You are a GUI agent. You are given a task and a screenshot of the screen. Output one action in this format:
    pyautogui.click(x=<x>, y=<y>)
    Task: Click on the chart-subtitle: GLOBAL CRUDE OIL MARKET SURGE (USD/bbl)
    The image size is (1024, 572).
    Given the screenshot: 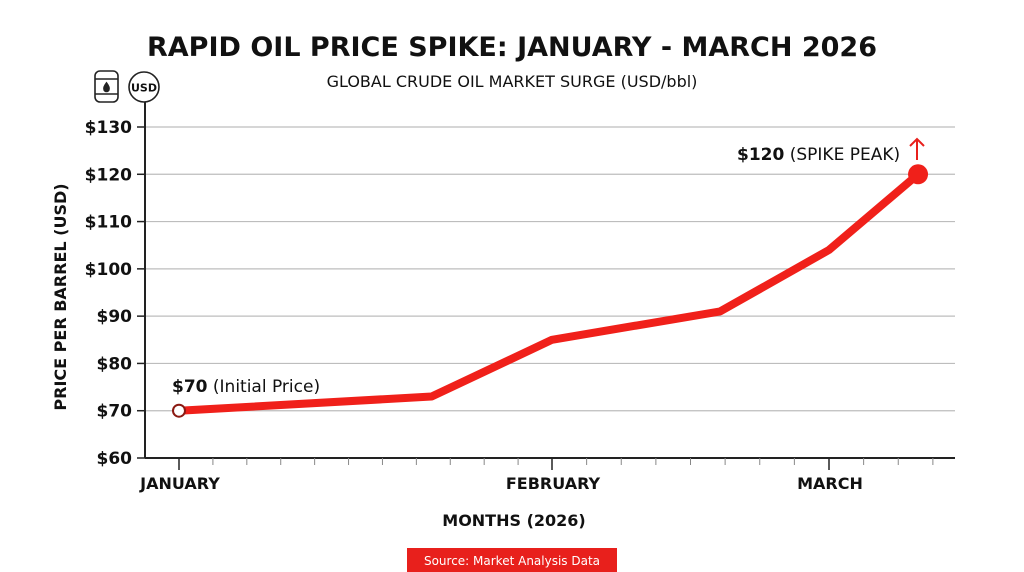 What is the action you would take?
    pyautogui.click(x=512, y=81)
    